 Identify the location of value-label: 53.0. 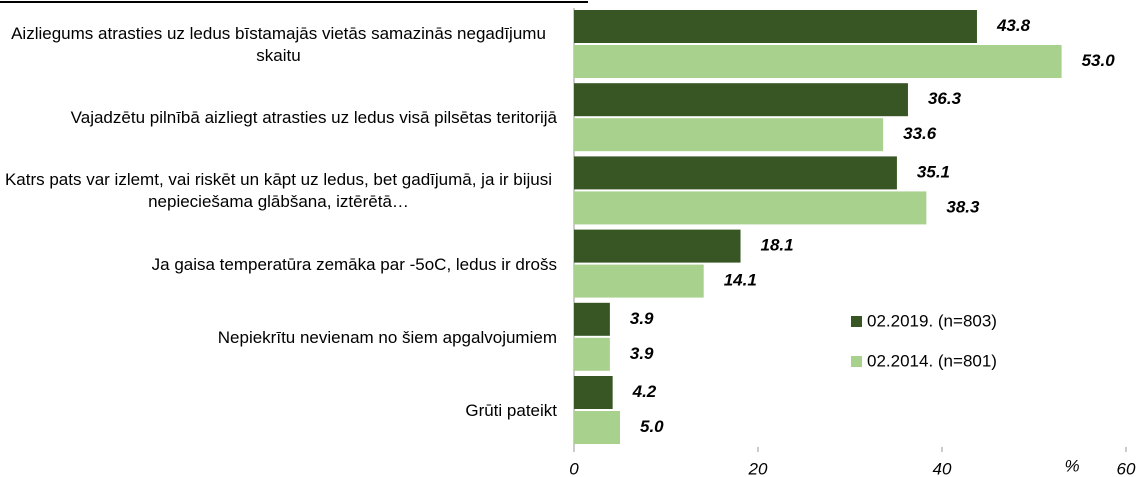
(1099, 60).